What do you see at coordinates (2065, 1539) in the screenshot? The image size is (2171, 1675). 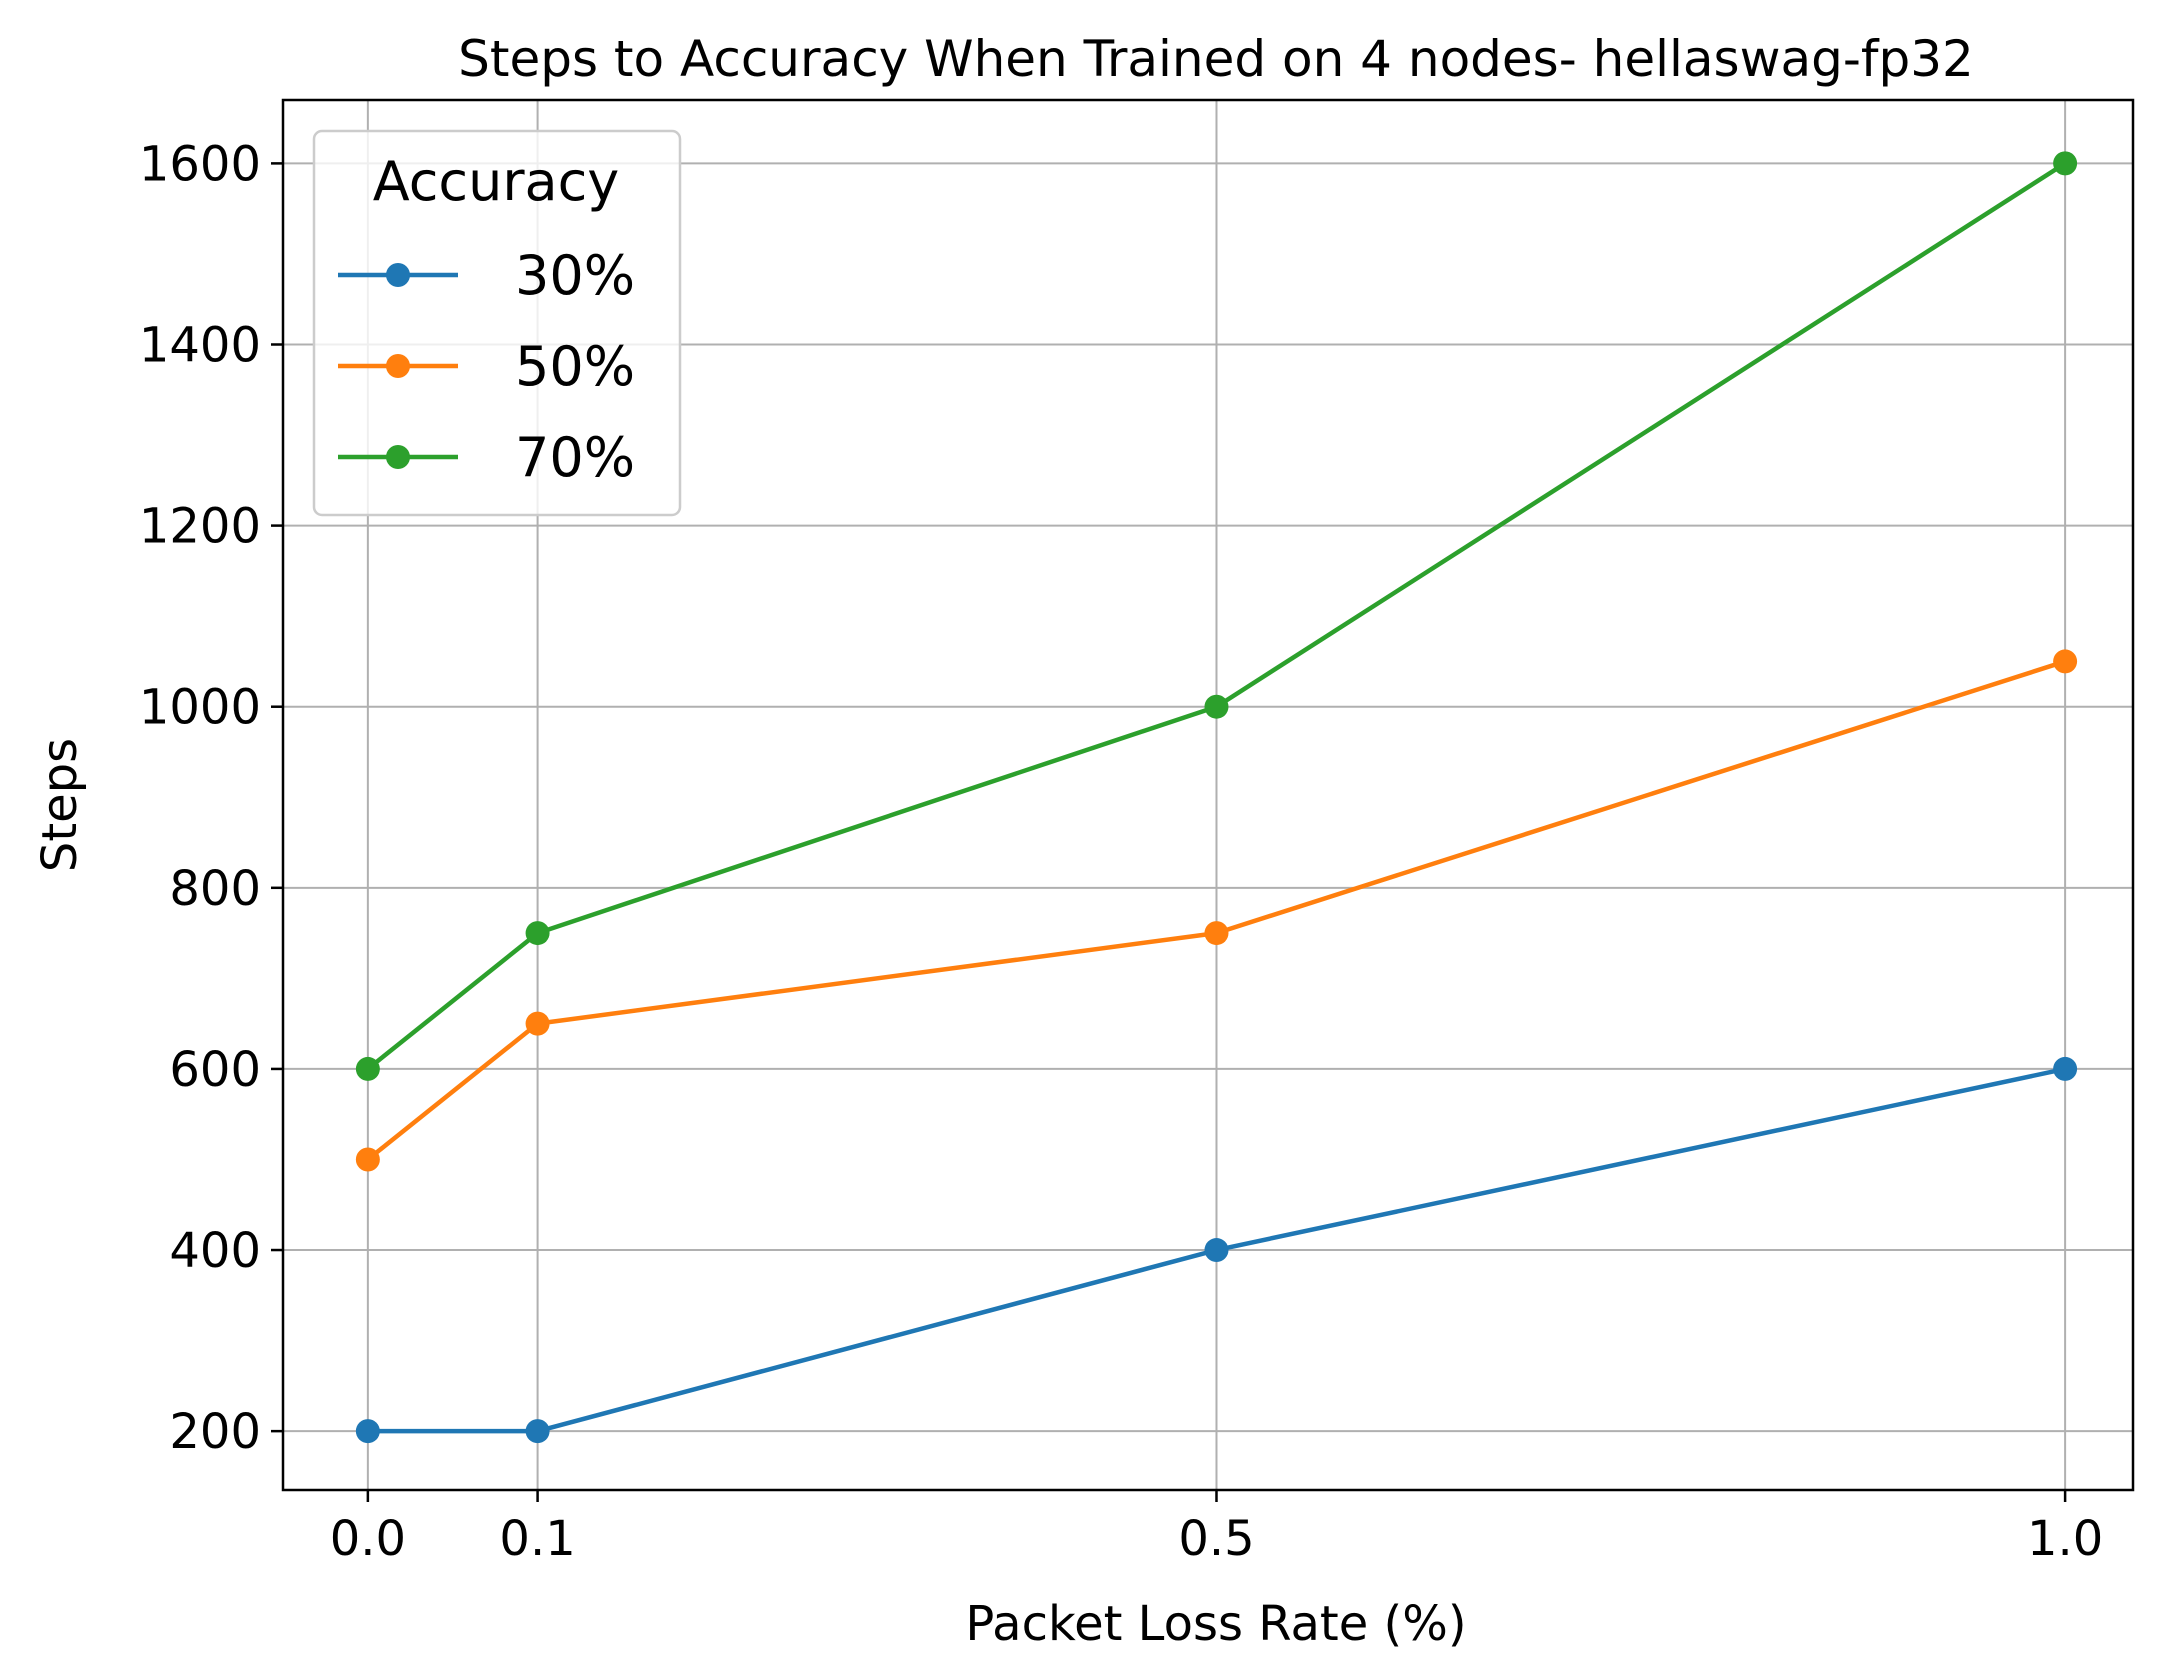 I see `x-tick-label: 1.0` at bounding box center [2065, 1539].